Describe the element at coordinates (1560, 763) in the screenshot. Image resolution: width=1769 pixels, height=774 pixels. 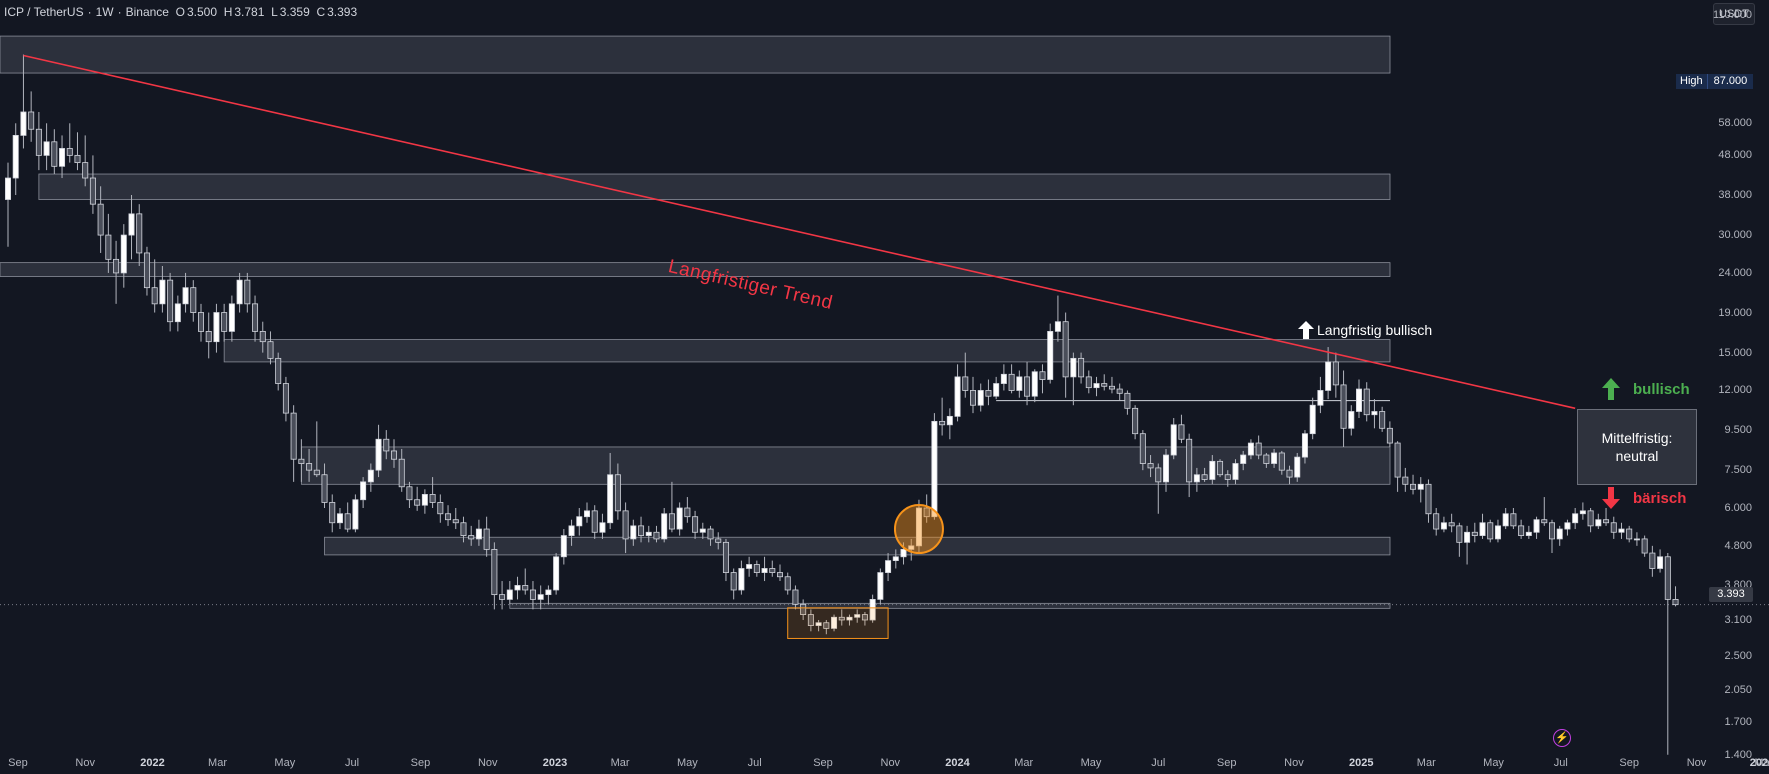
I see `x-tick-label: Jul` at that location.